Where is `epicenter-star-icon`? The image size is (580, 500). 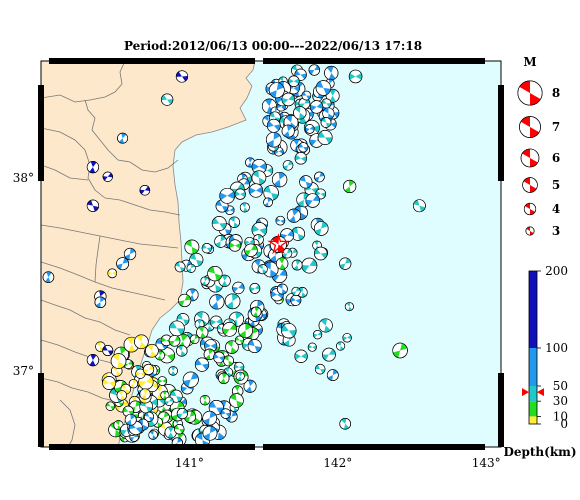 epicenter-star-icon is located at coordinates (278, 244).